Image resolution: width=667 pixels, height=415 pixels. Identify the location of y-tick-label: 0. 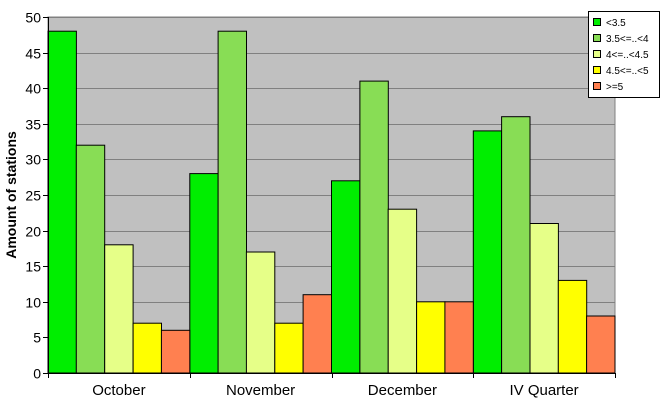
(37, 374).